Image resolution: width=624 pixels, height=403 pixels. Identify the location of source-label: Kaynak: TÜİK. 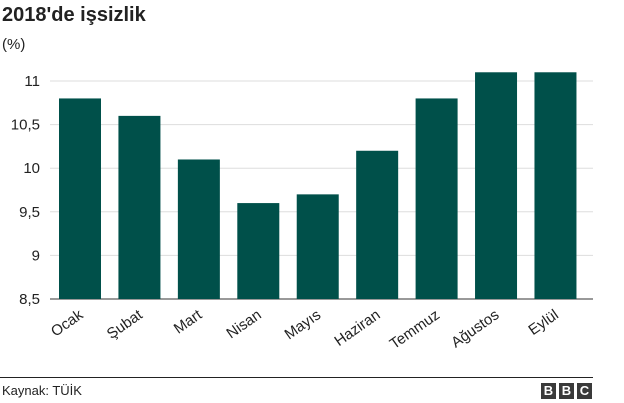
(42, 390).